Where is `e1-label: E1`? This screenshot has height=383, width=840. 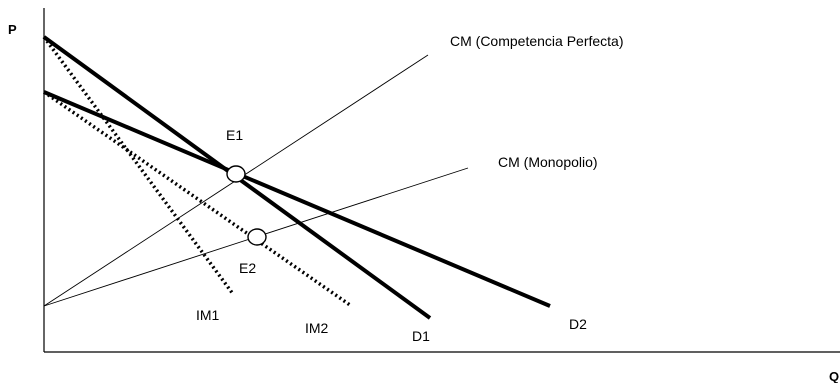
e1-label: E1 is located at coordinates (234, 135).